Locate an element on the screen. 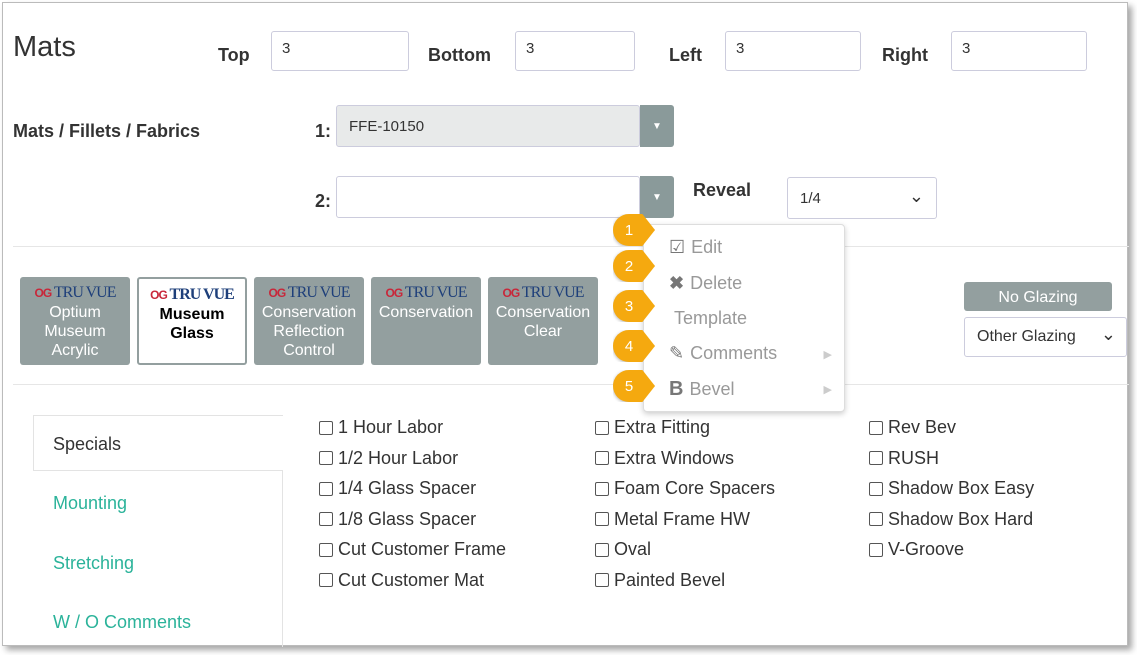 The height and width of the screenshot is (655, 1137). special-checkbox: Shadow Box Hard is located at coordinates (951, 519).